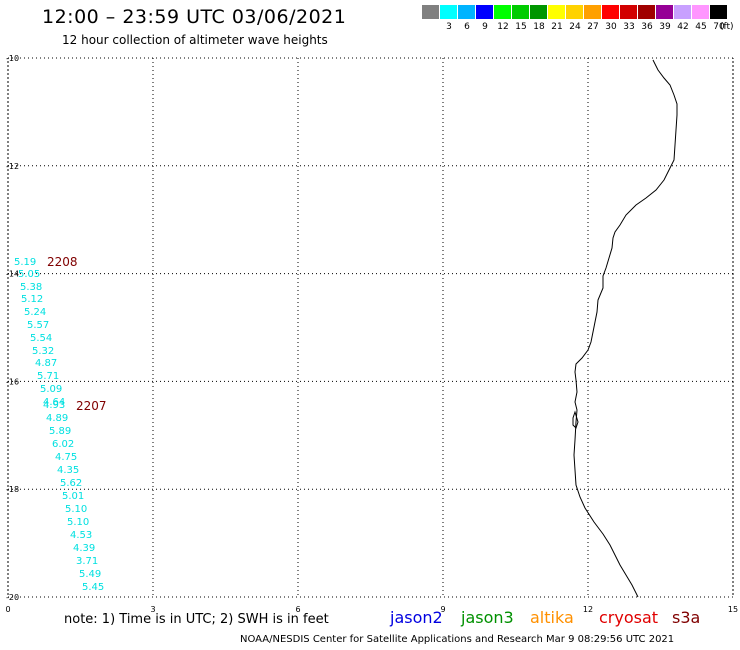 The width and height of the screenshot is (740, 650). Describe the element at coordinates (629, 617) in the screenshot. I see `satellite-cryosat-label: cryosat` at that location.